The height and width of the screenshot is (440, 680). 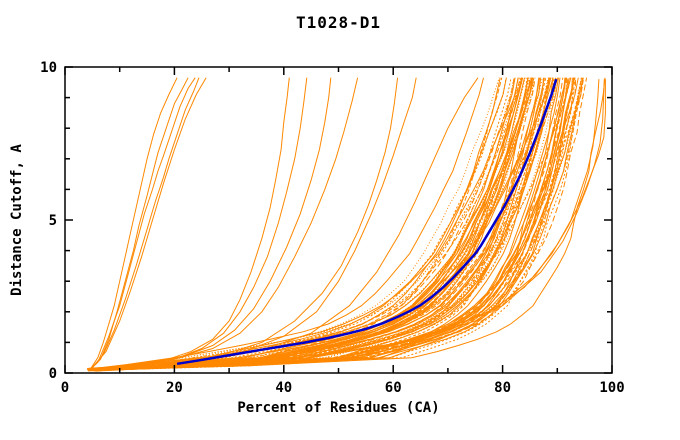 I want to click on y-tick-label: 0, so click(x=53, y=374).